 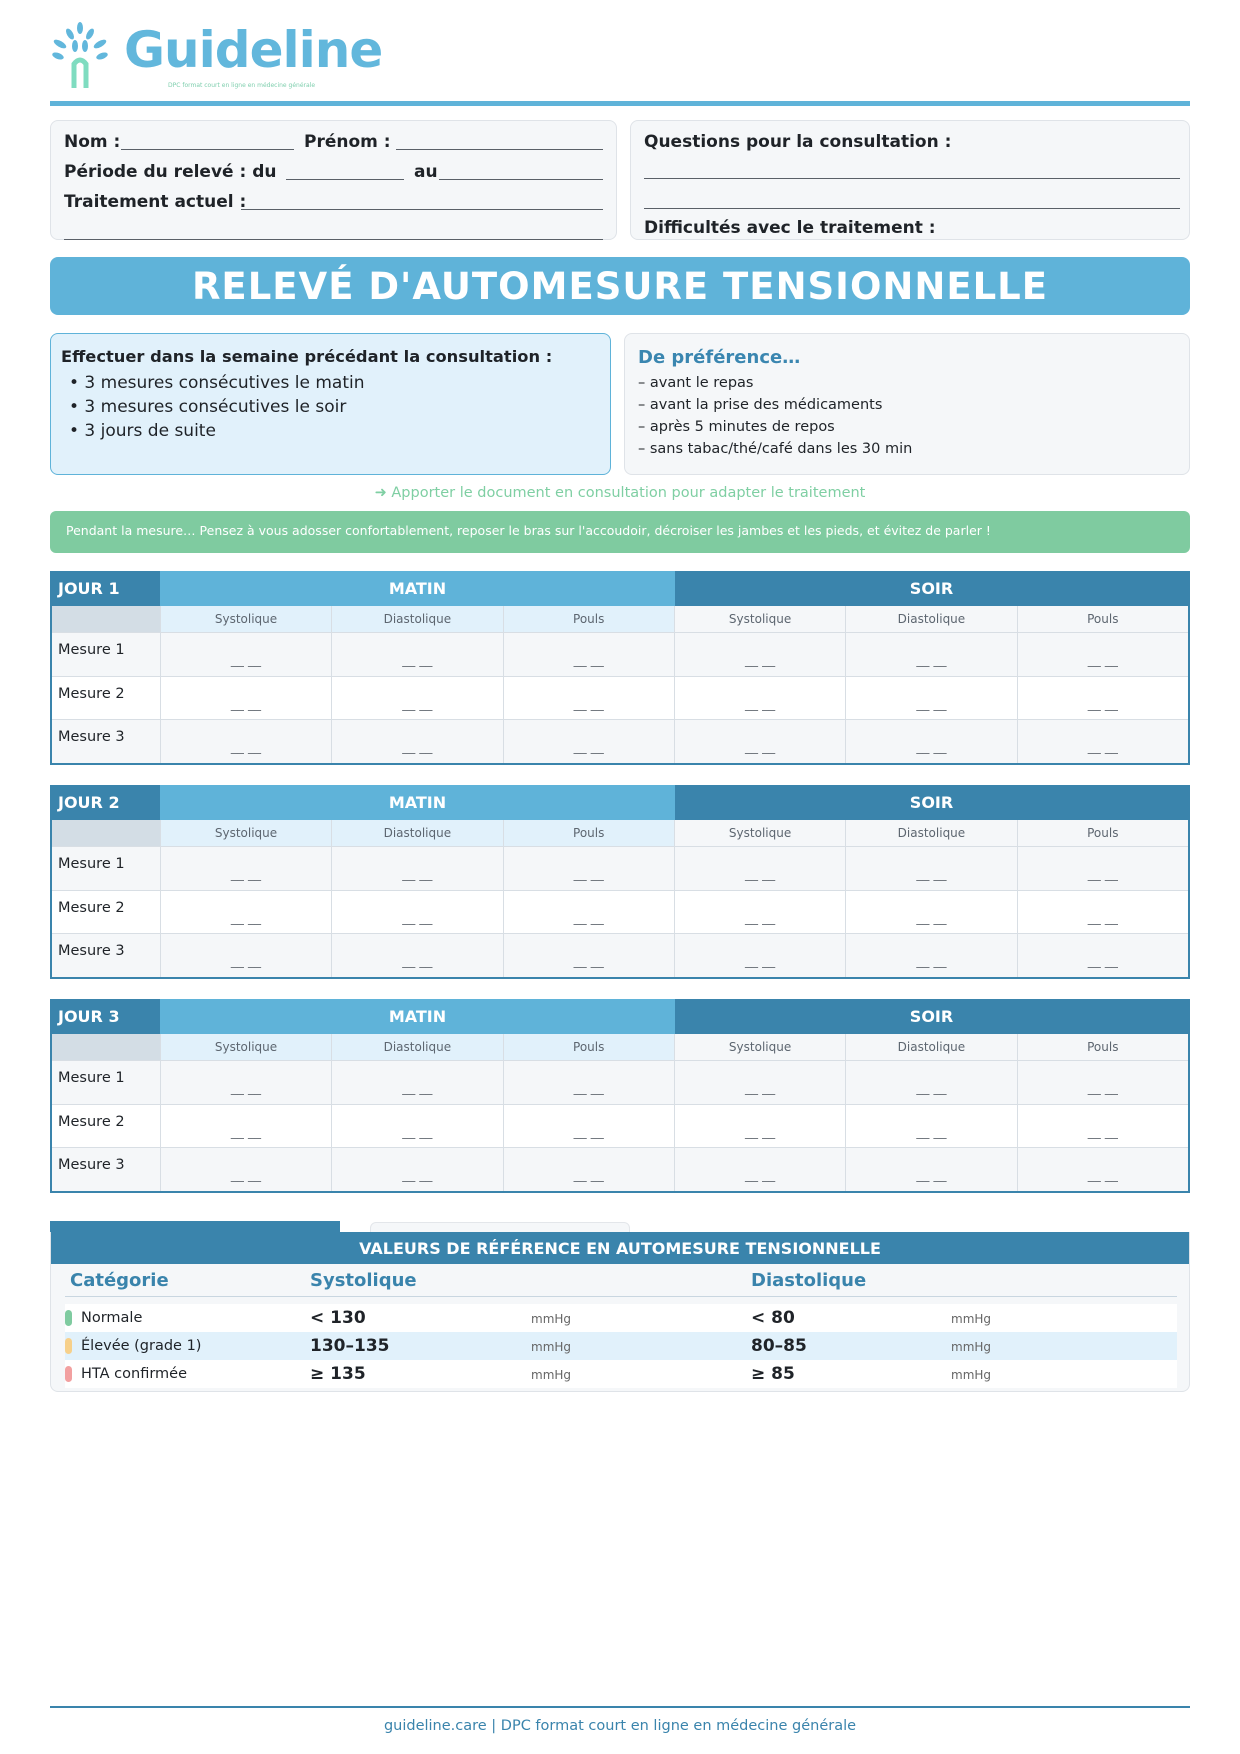 I want to click on systolic-value: 130–135, so click(x=350, y=1346).